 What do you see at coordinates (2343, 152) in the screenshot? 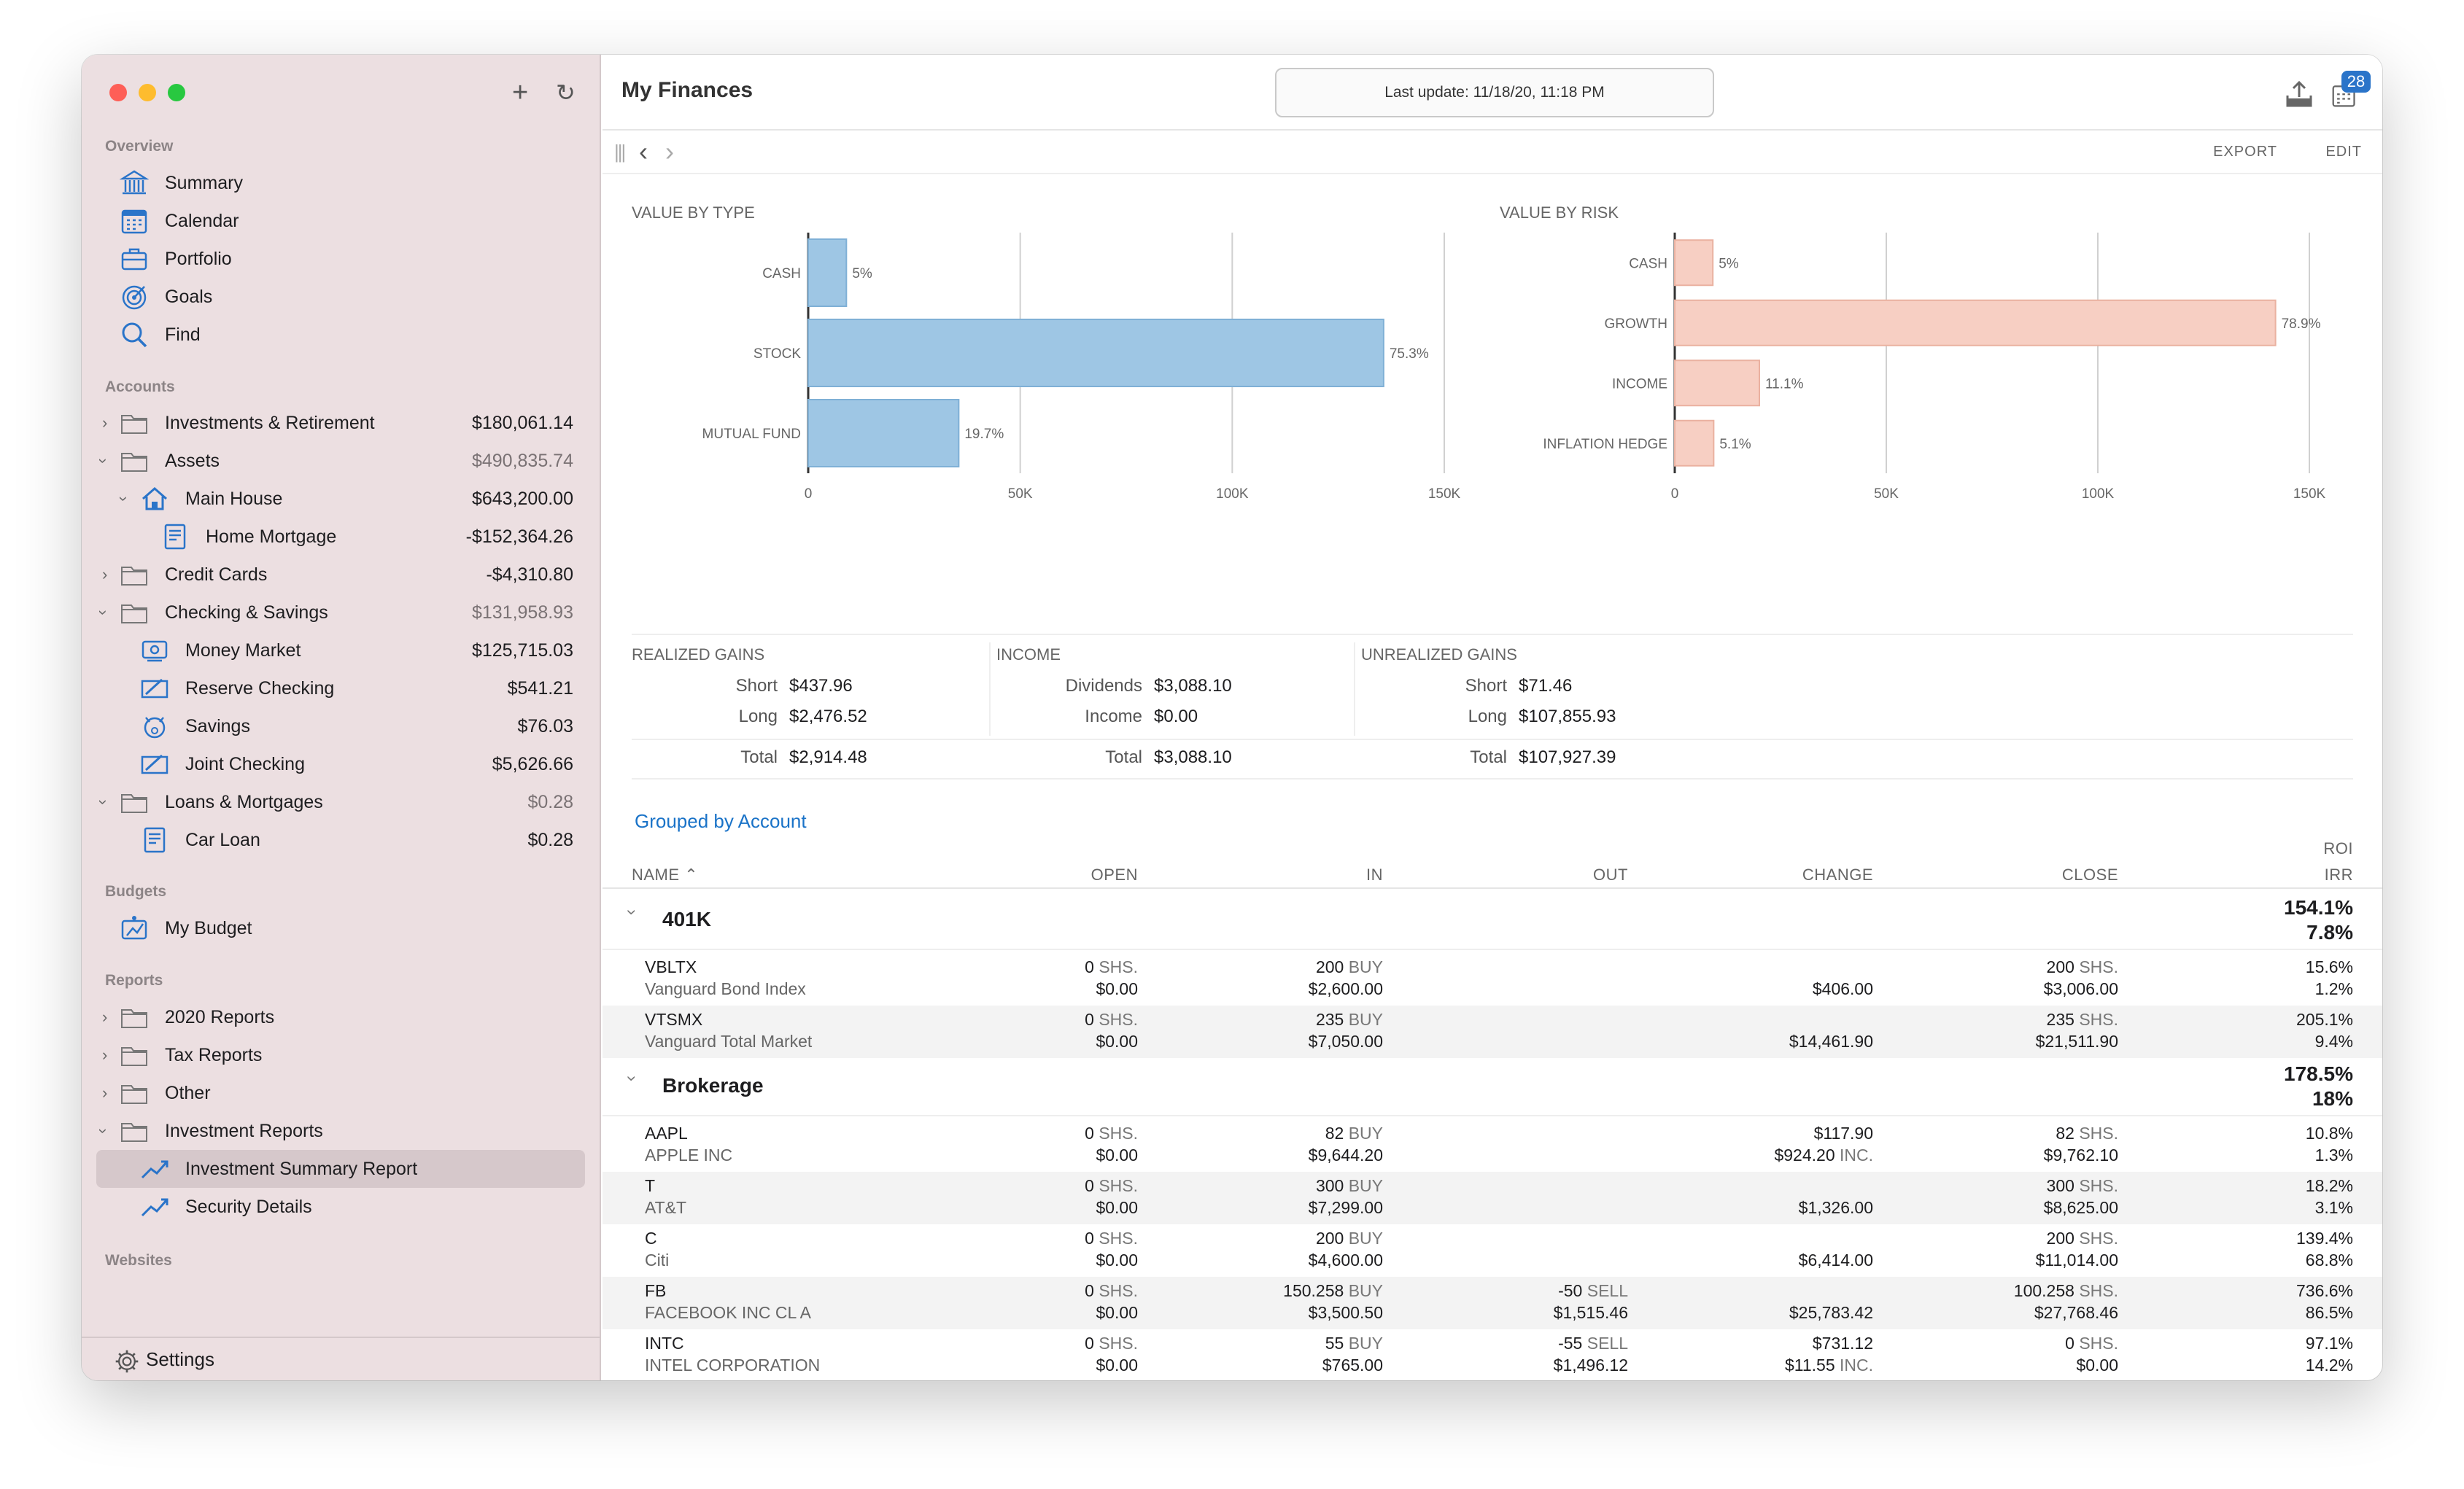
I see `edit-button: EDIT` at bounding box center [2343, 152].